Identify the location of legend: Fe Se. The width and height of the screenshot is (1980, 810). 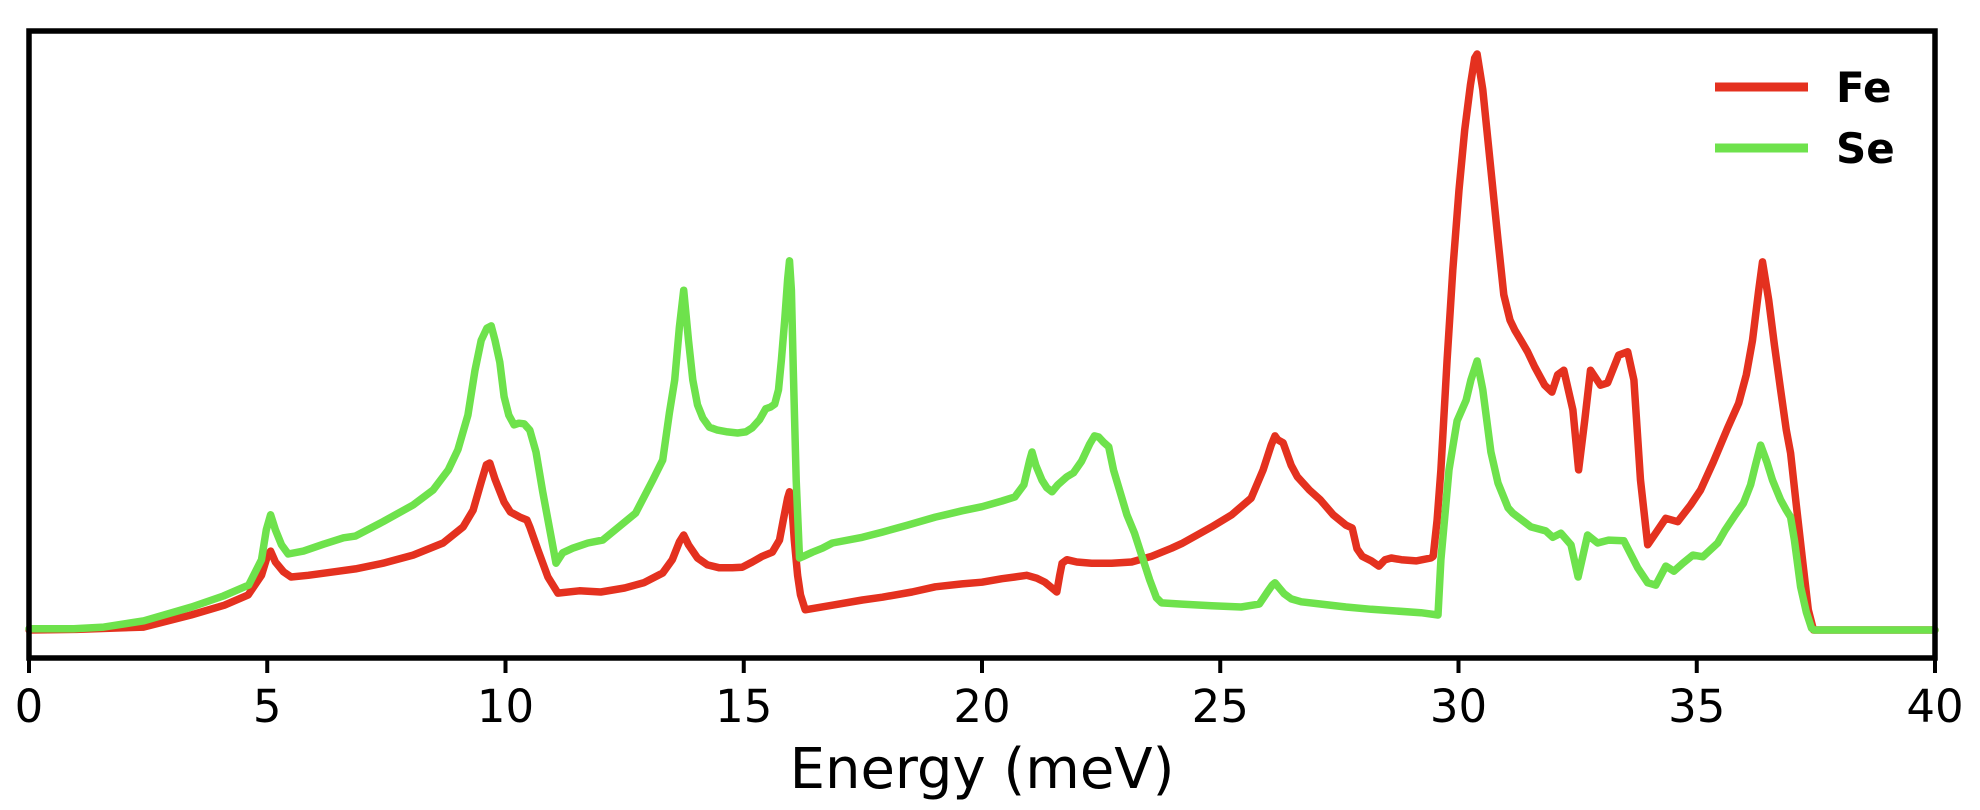
(1805, 118).